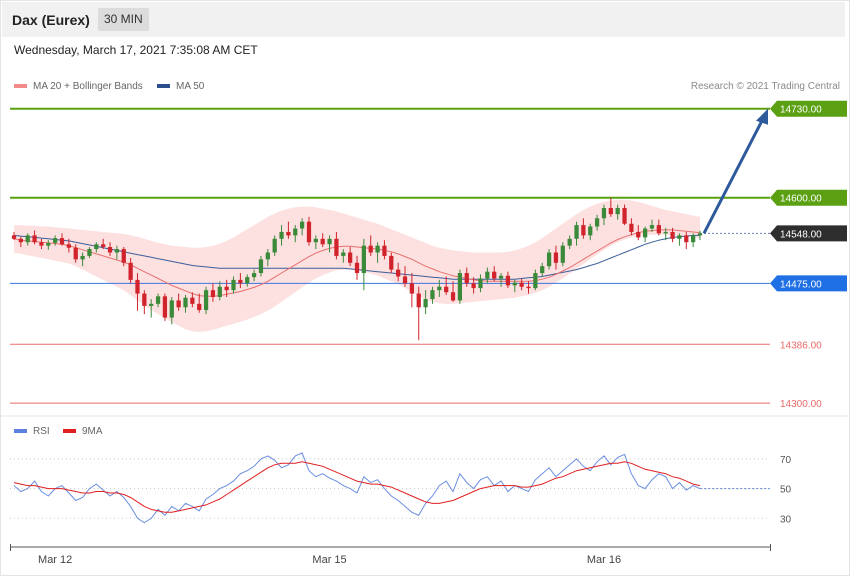  What do you see at coordinates (801, 110) in the screenshot?
I see `level-label-14730.00: 14730.00` at bounding box center [801, 110].